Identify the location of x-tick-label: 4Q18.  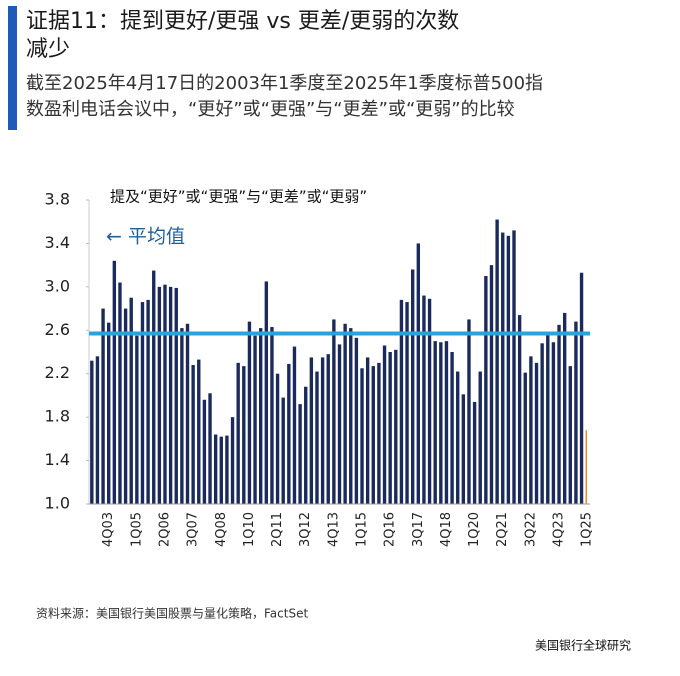
(446, 529).